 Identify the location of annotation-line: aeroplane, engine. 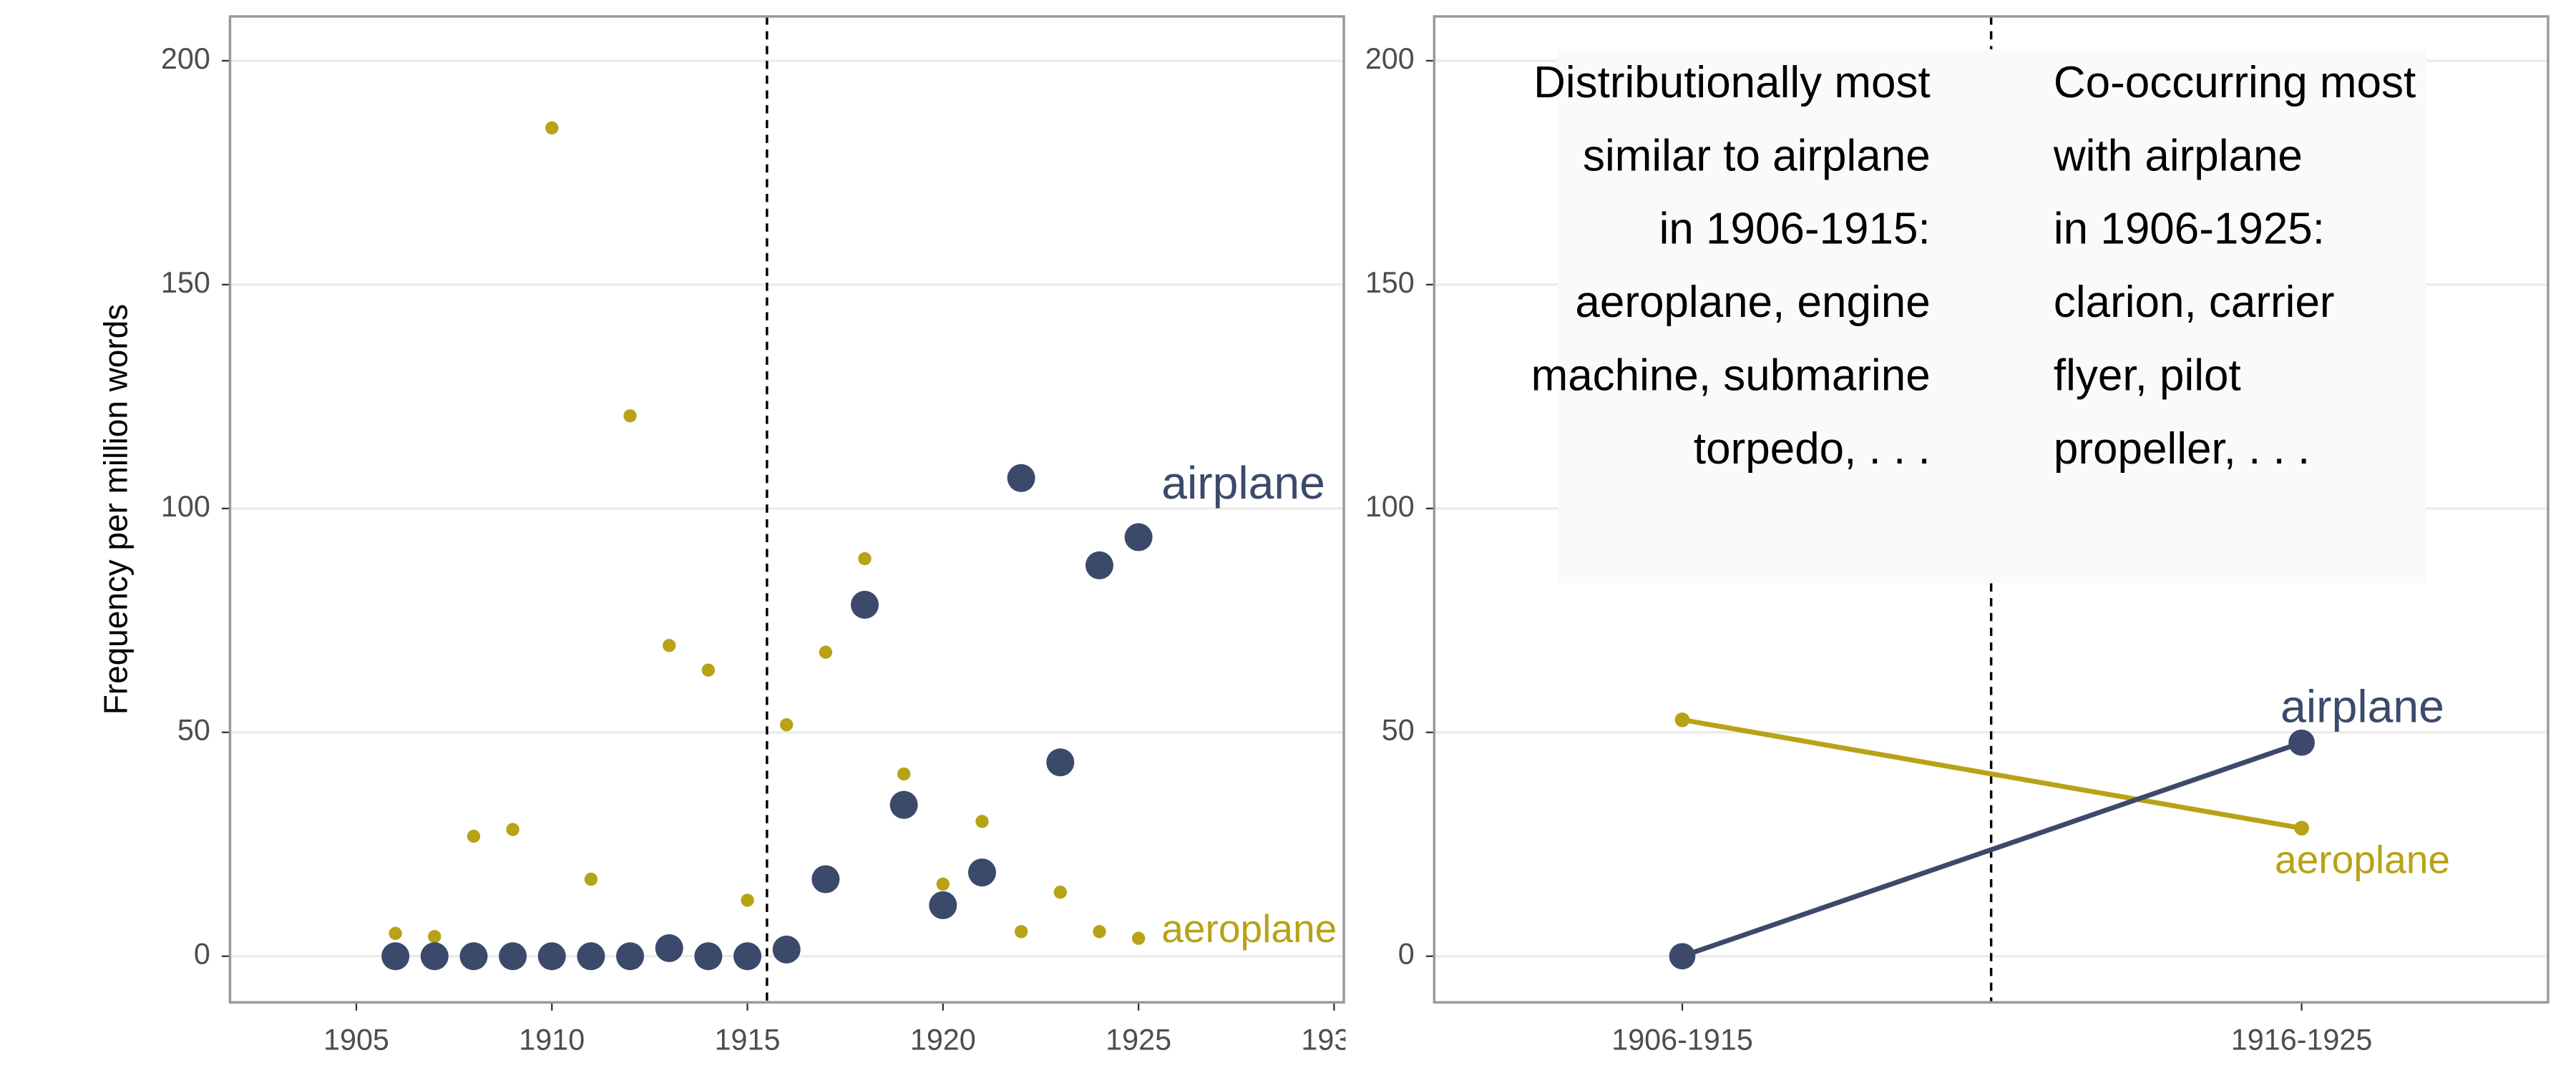
(1752, 302).